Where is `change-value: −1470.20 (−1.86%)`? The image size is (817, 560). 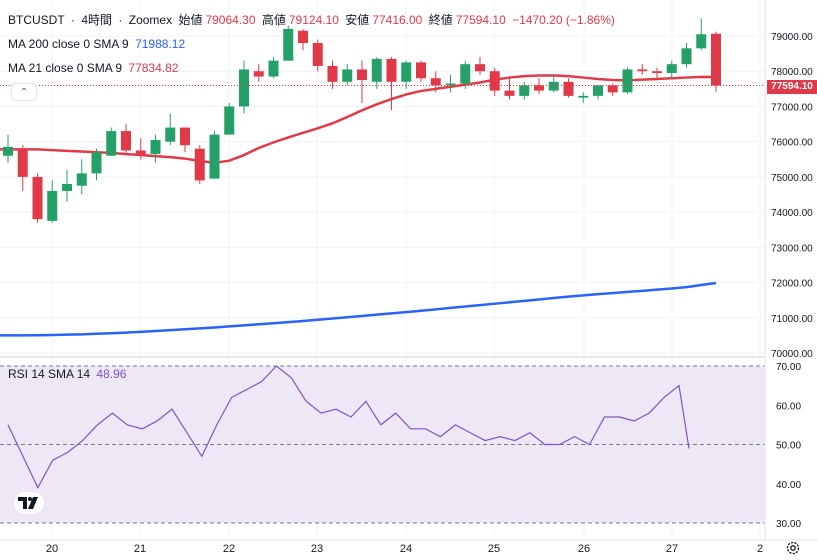 change-value: −1470.20 (−1.86%) is located at coordinates (563, 20).